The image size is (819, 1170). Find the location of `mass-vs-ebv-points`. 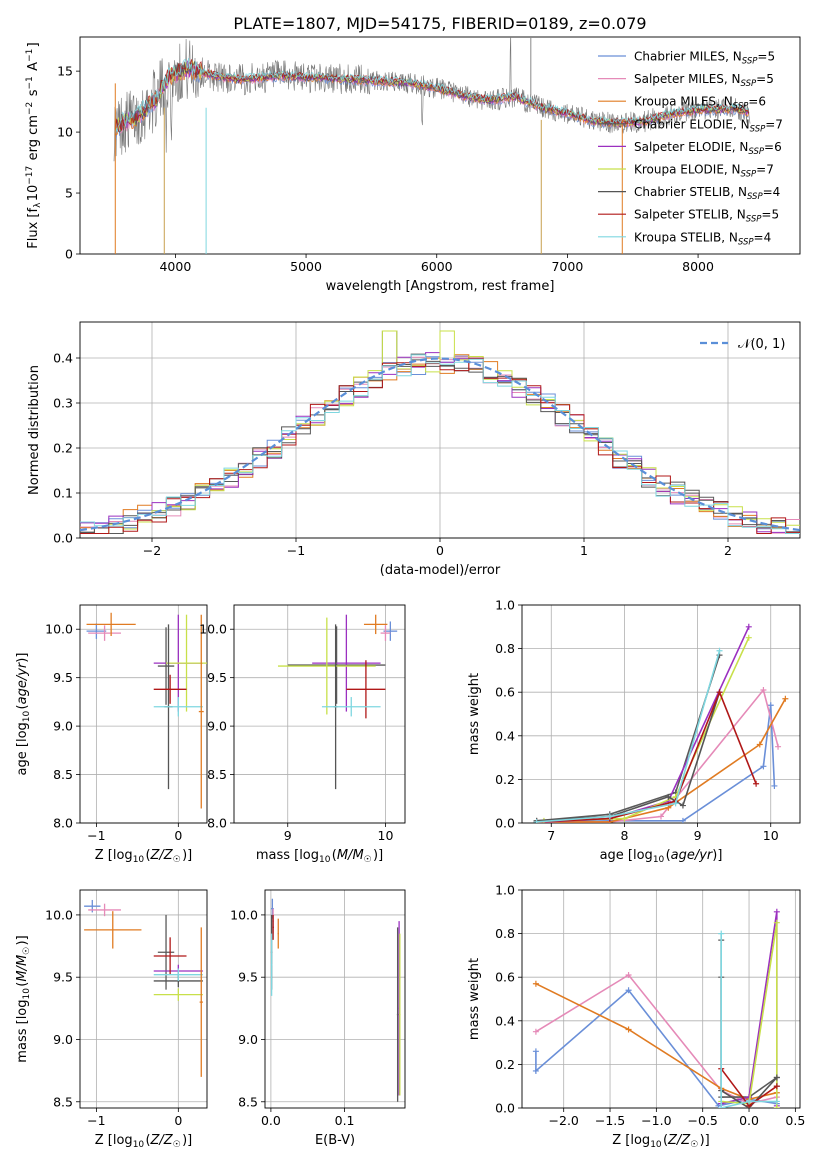

mass-vs-ebv-points is located at coordinates (335, 1000).